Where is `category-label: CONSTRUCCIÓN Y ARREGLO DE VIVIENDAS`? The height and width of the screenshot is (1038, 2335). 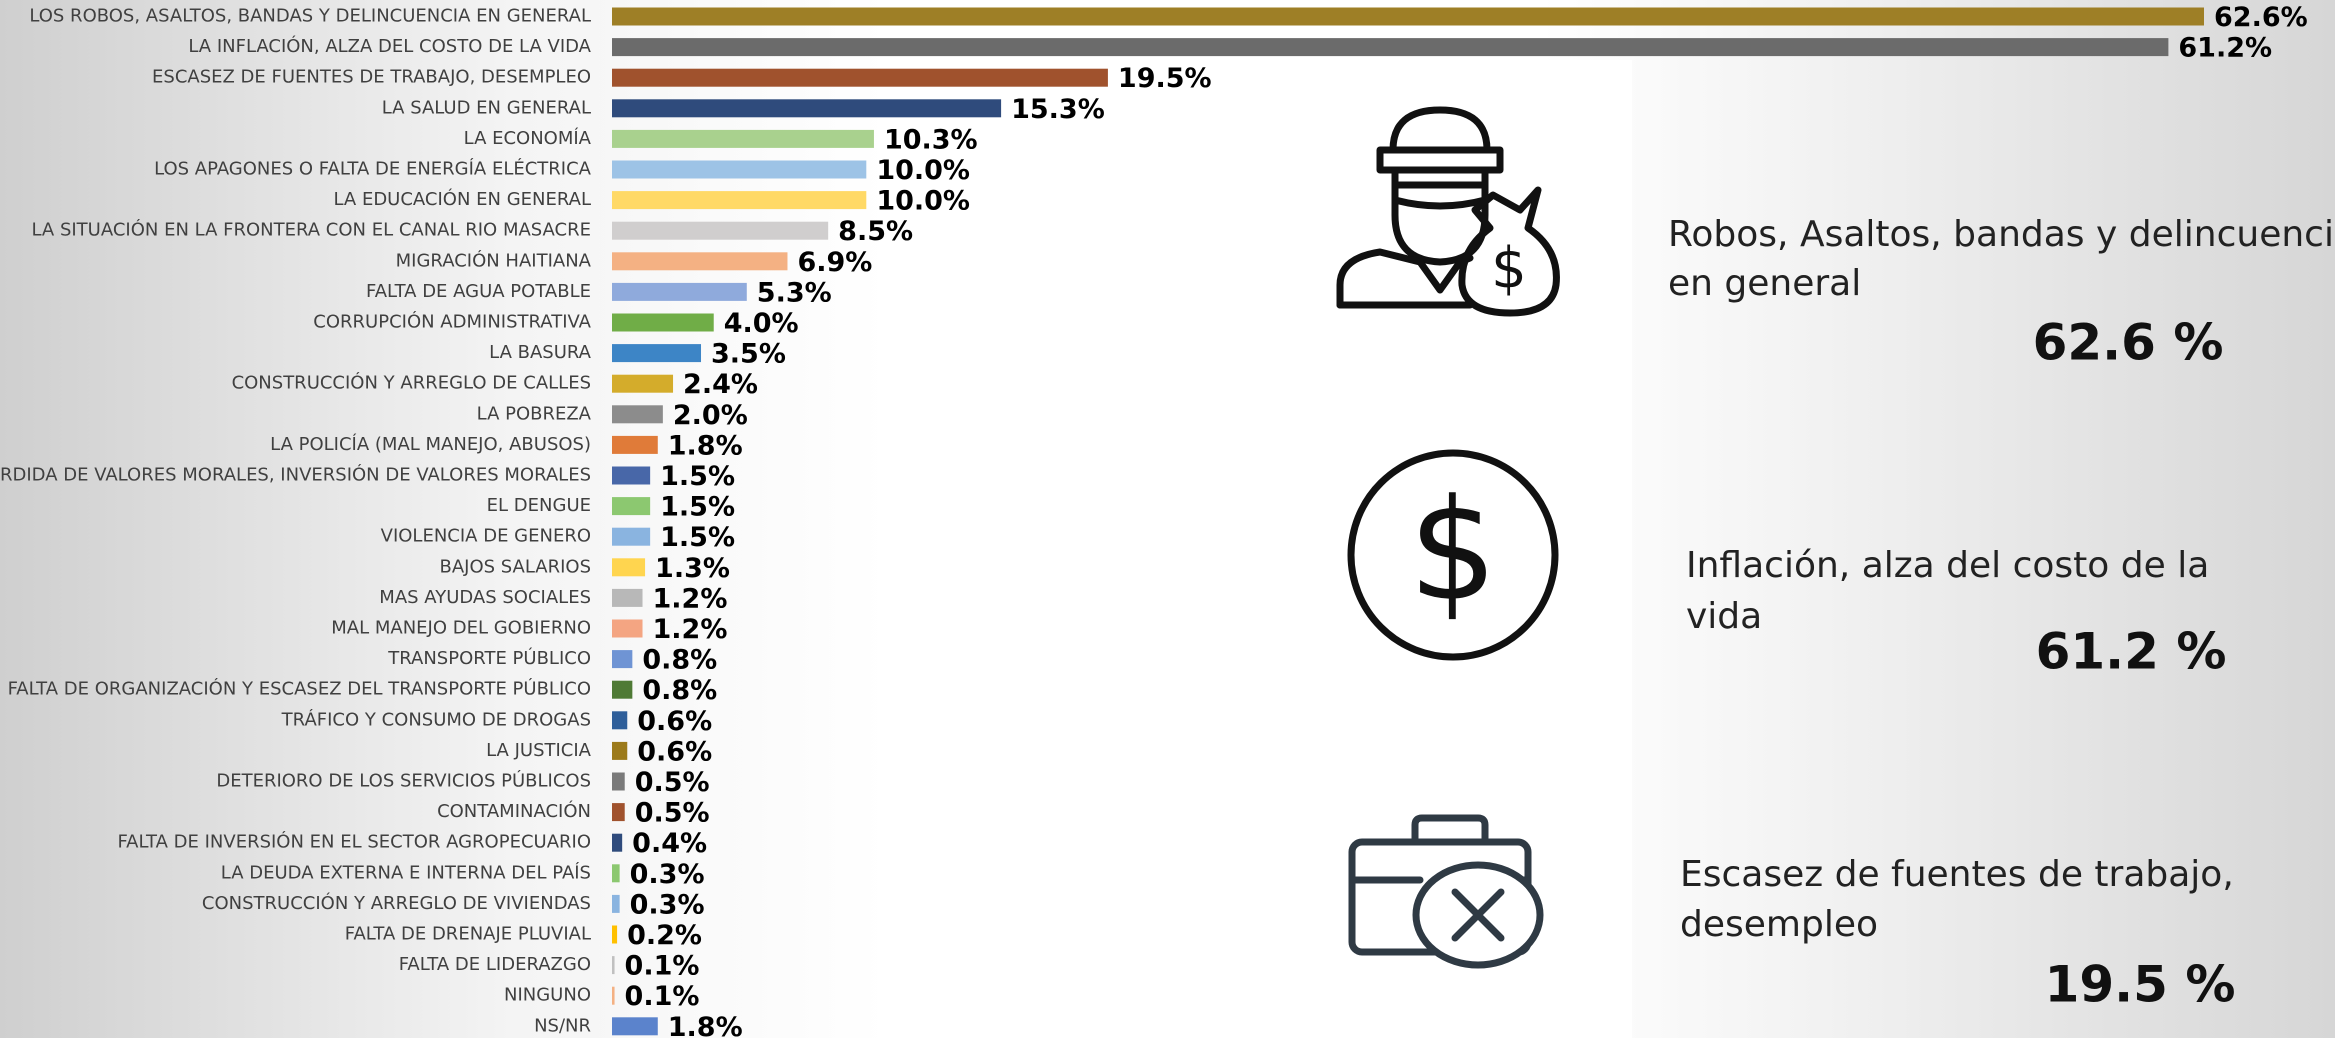
category-label: CONSTRUCCIÓN Y ARREGLO DE VIVIENDAS is located at coordinates (396, 903).